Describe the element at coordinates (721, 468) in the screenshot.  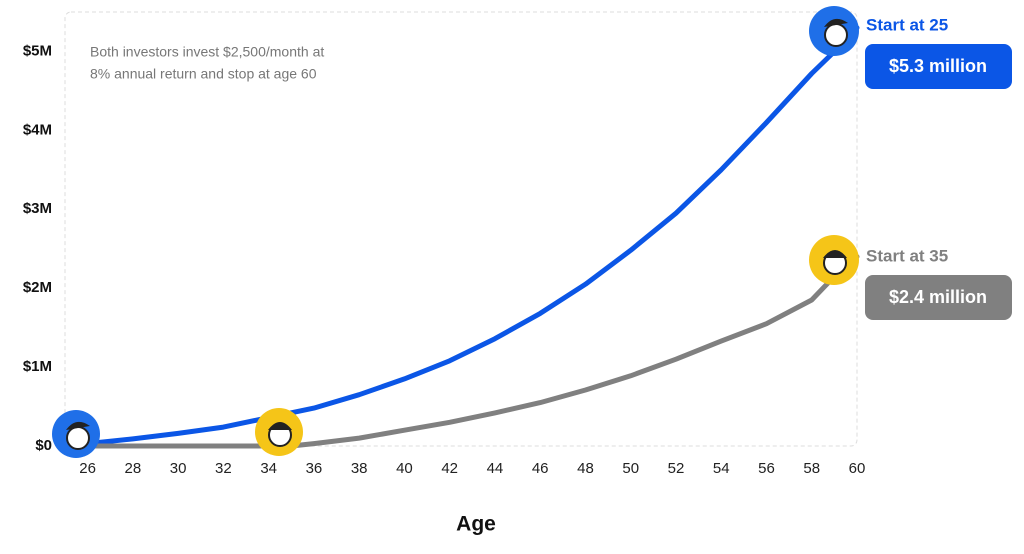
I see `x-tick-label: 54` at that location.